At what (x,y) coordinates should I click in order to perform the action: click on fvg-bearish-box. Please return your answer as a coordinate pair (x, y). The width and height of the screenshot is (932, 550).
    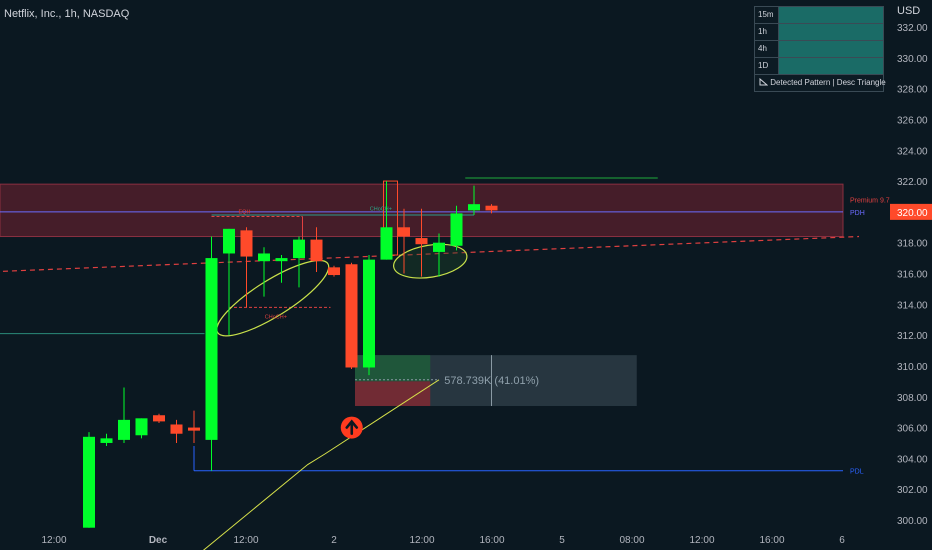
    Looking at the image, I should click on (393, 393).